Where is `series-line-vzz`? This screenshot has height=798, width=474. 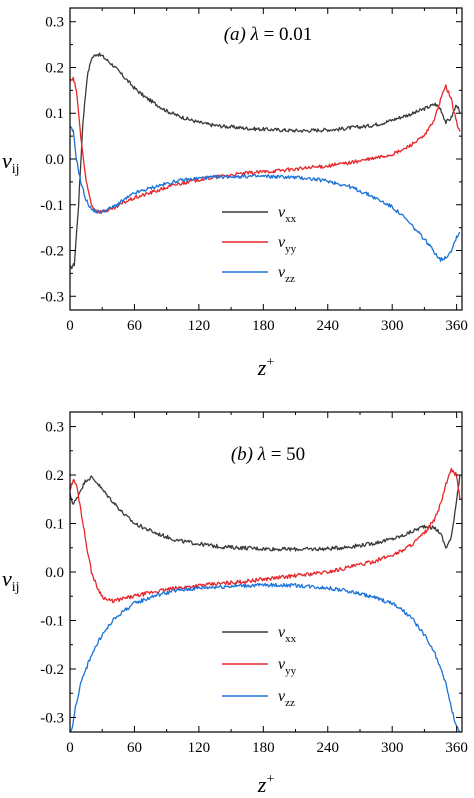
series-line-vzz is located at coordinates (265, 193).